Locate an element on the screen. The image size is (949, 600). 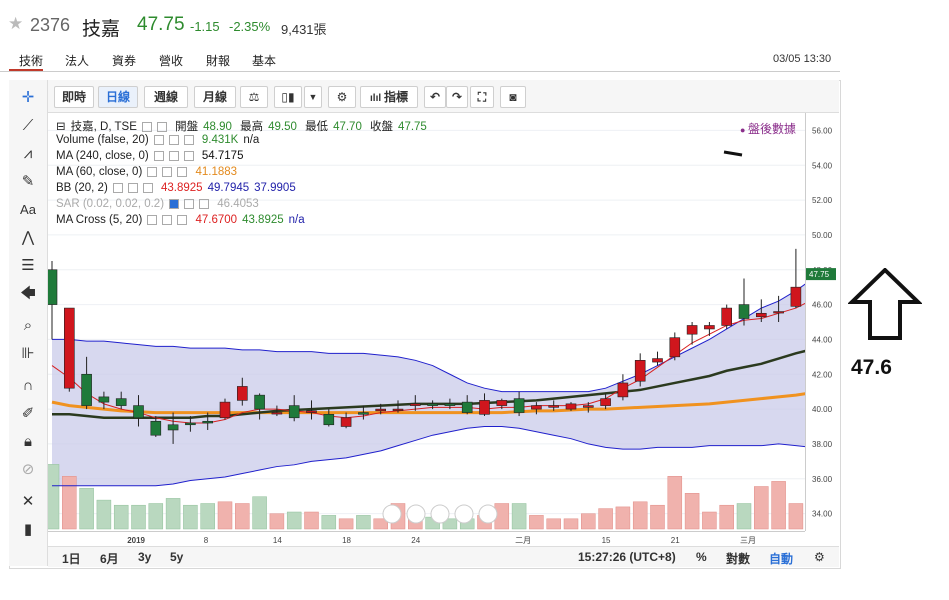
indicators-button: ılıl 指標 is located at coordinates (389, 97).